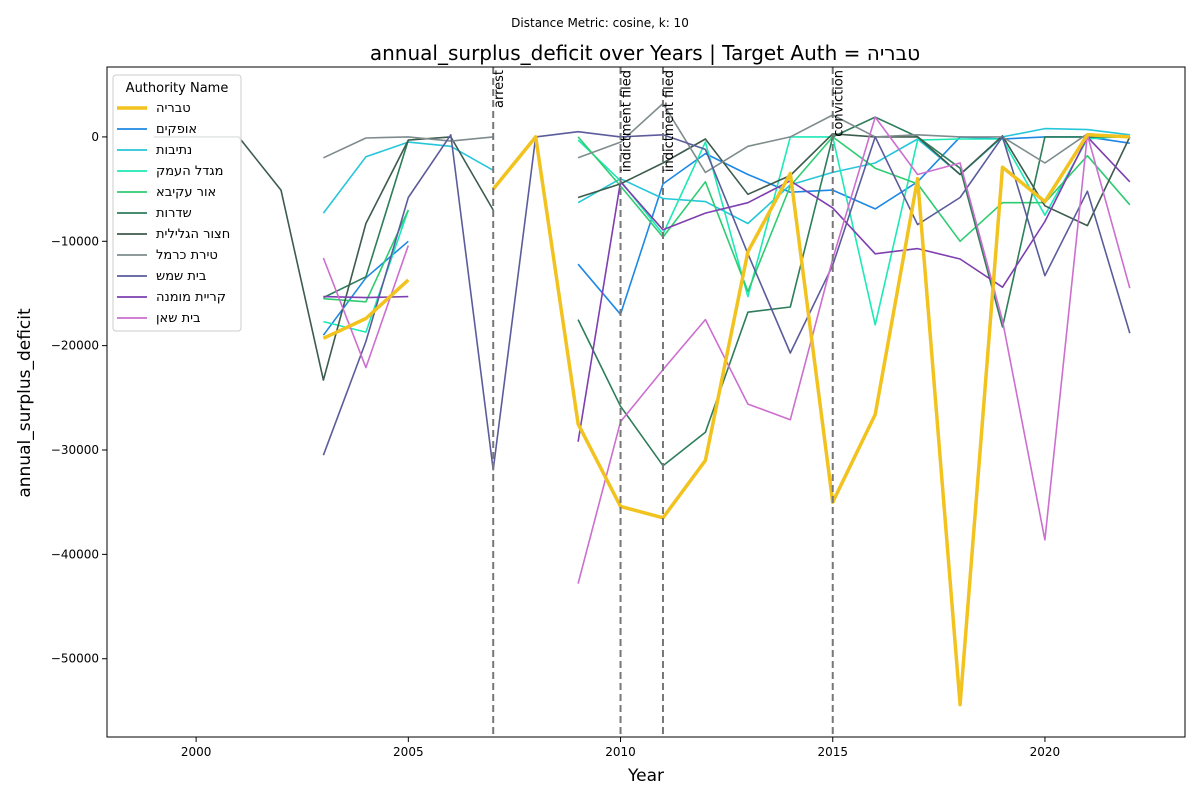  I want to click on event-label: arrest, so click(499, 89).